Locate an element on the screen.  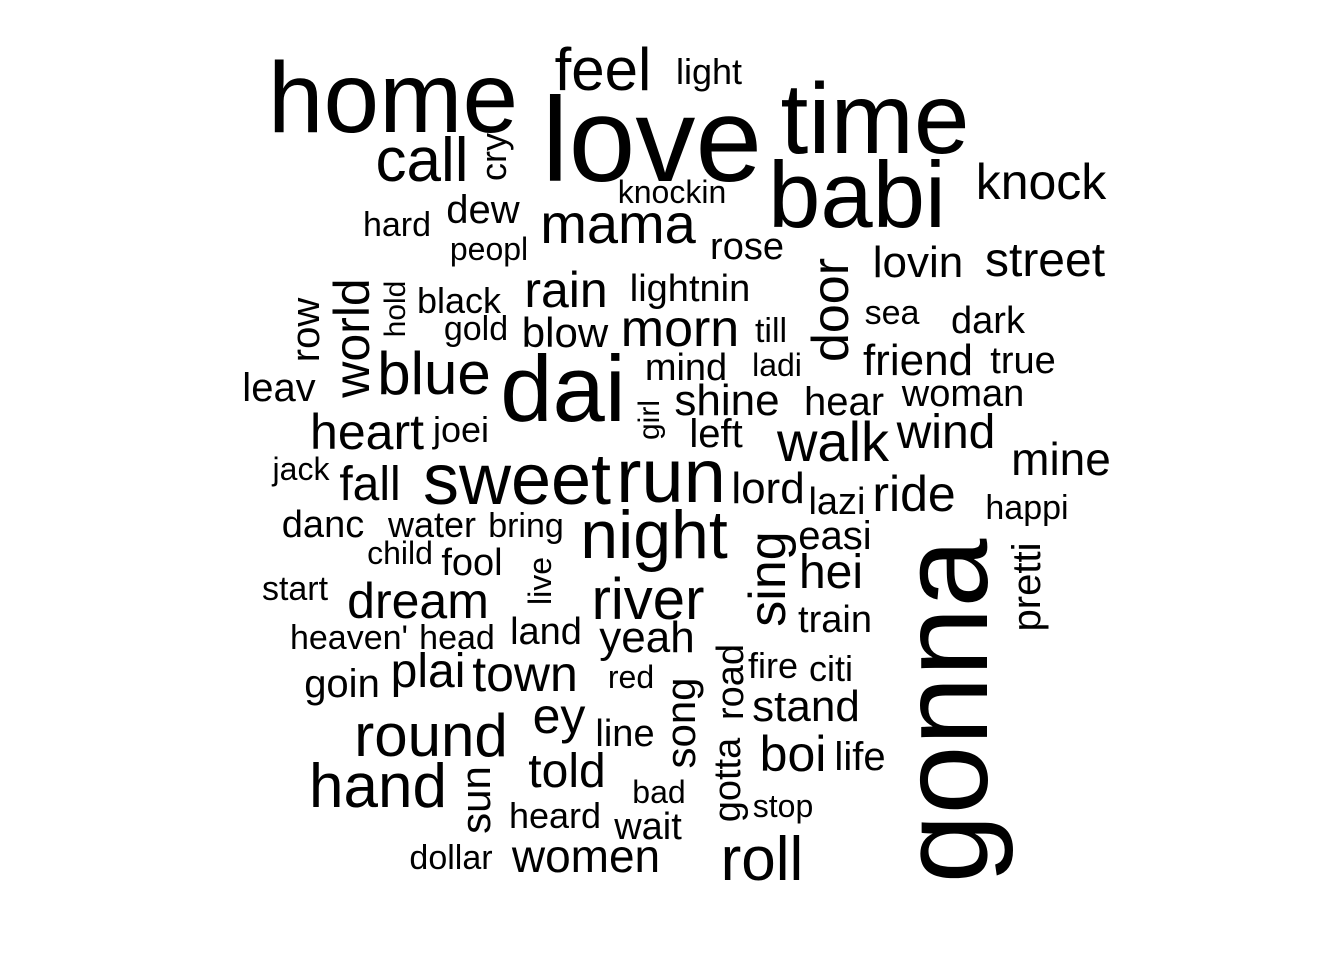
word-time: time is located at coordinates (875, 119).